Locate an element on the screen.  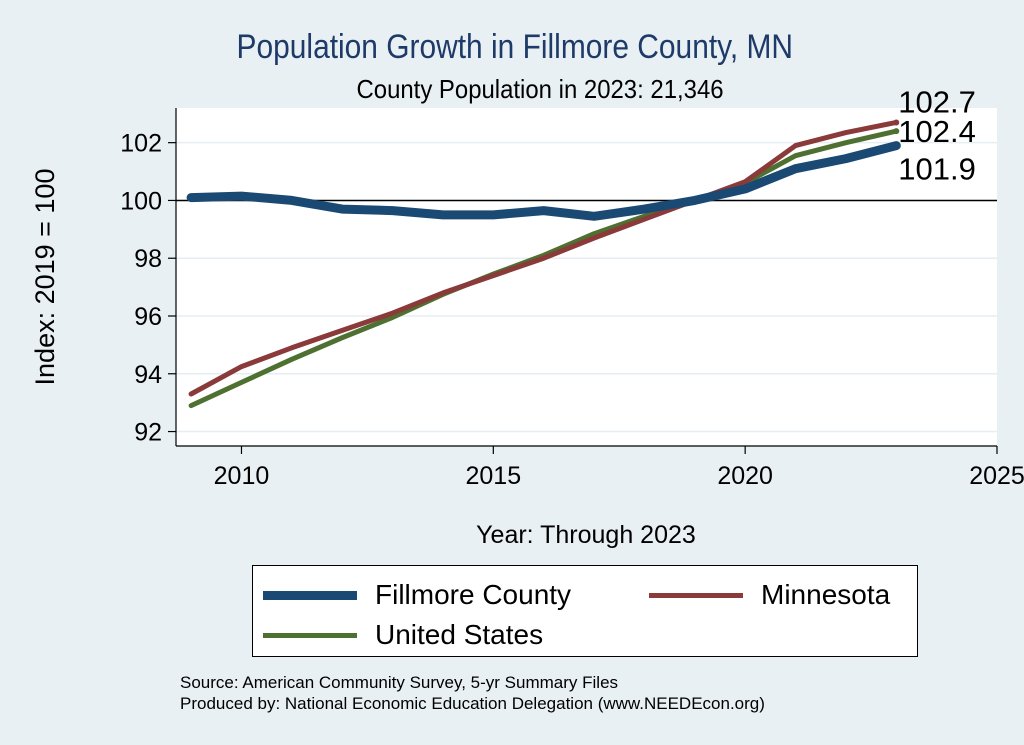
series-line-fillmore-county is located at coordinates (543, 181).